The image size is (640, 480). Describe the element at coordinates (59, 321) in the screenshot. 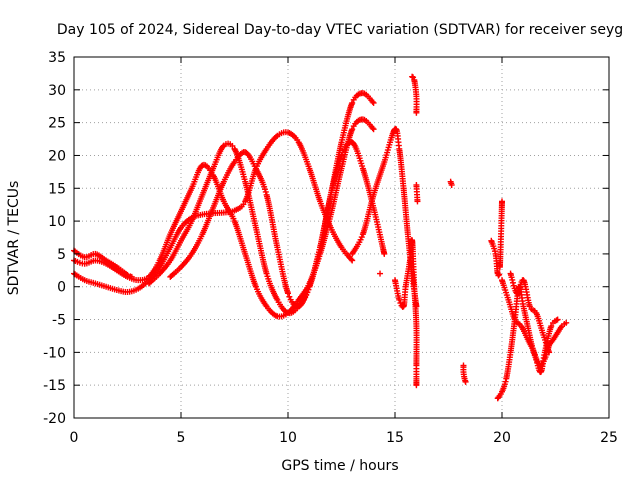

I see `y-tick-label: -5` at that location.